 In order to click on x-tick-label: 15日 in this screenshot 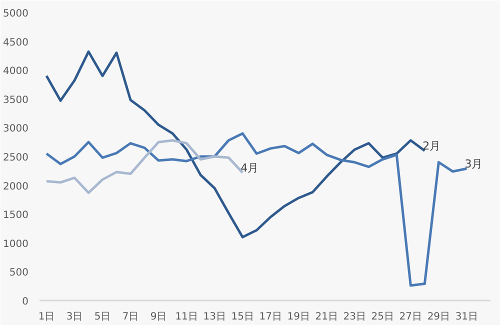, I will do `click(242, 317)`.